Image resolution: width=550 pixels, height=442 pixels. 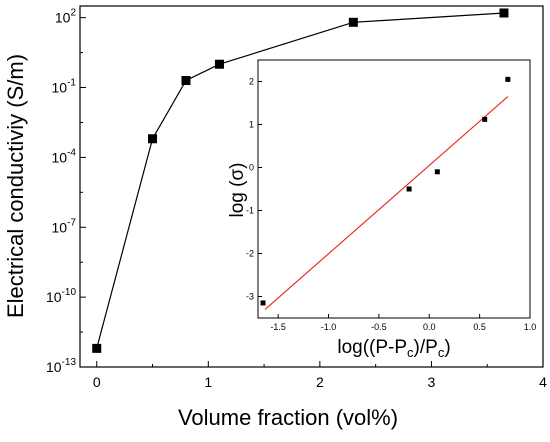 What do you see at coordinates (208, 382) in the screenshot?
I see `main-x-tick-label: 1` at bounding box center [208, 382].